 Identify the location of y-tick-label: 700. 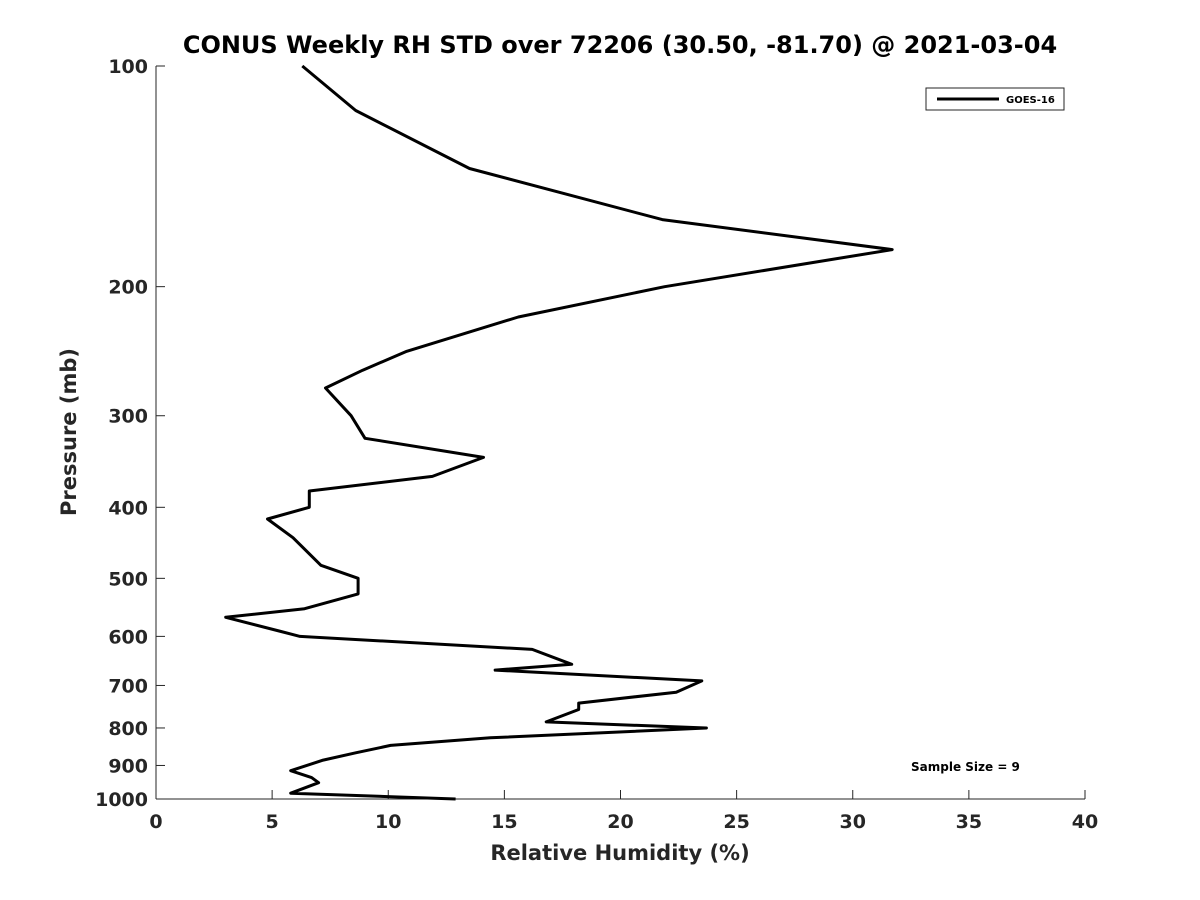
(128, 686).